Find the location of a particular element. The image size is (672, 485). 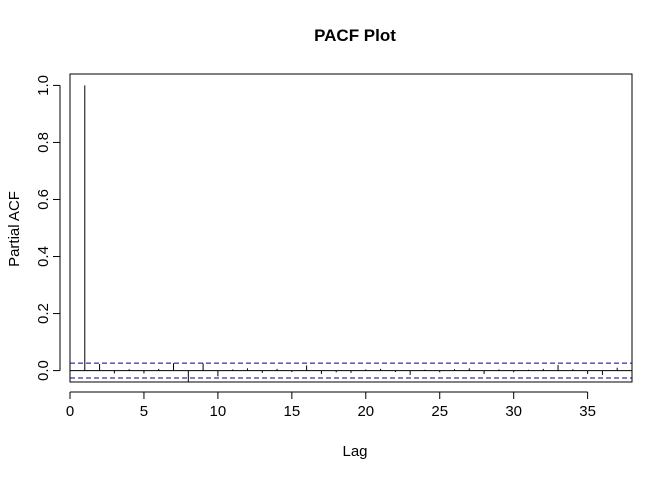

chart-title: PACF Plot is located at coordinates (355, 35).